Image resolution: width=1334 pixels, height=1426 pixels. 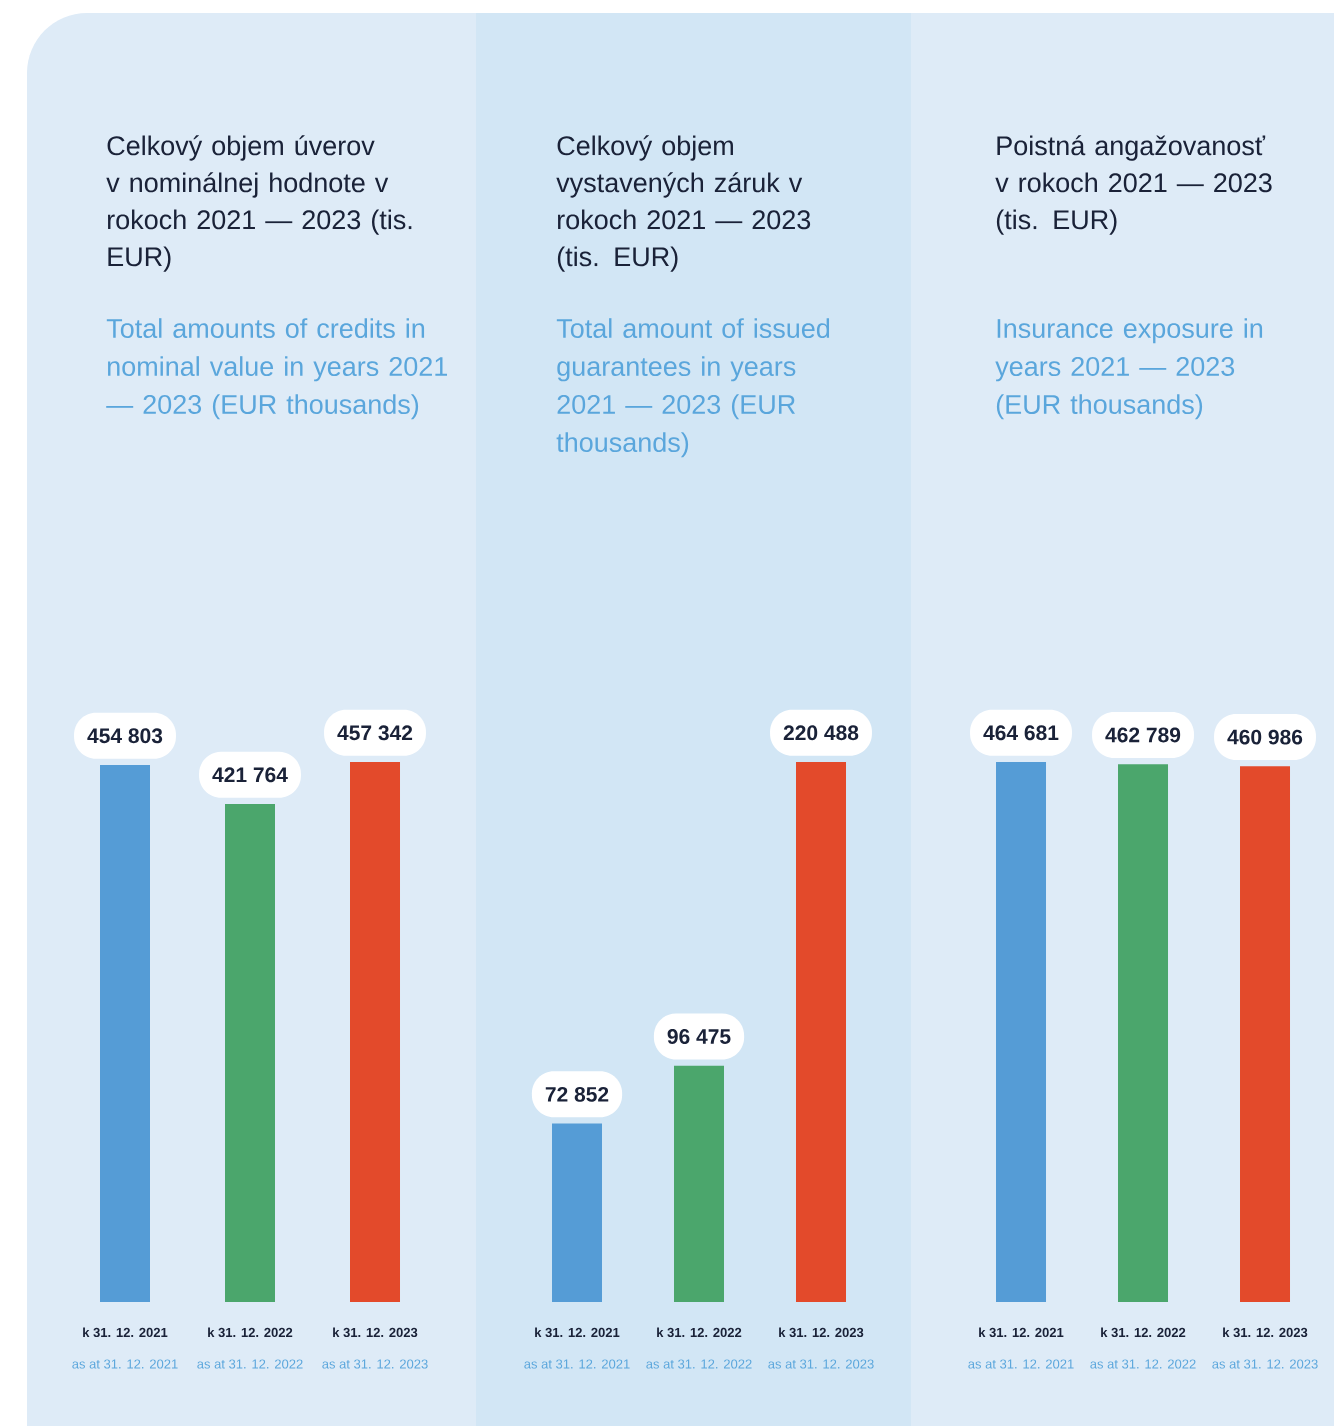 What do you see at coordinates (1129, 369) in the screenshot?
I see `chart-subtitle: Insurance exposure in years 2021 — 2023 (EUR thousands)` at bounding box center [1129, 369].